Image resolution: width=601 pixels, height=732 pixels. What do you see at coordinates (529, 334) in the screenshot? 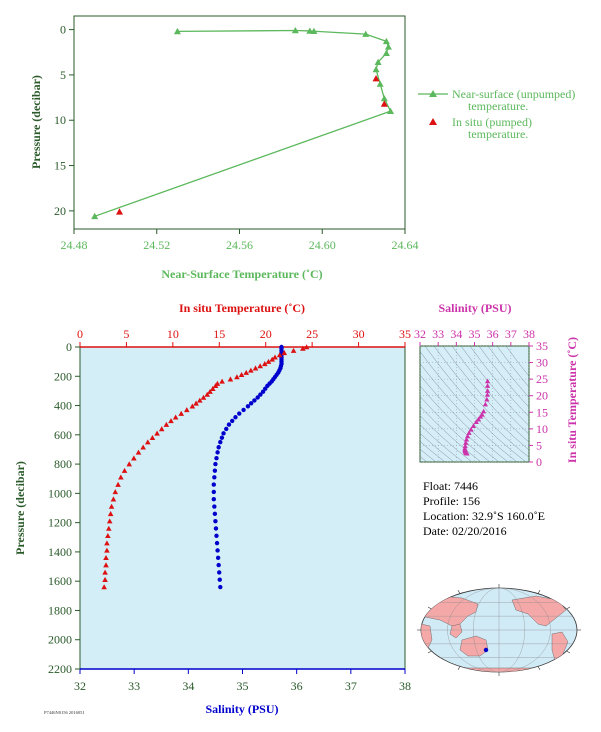
I see `ts-x-tick-label: 38` at bounding box center [529, 334].